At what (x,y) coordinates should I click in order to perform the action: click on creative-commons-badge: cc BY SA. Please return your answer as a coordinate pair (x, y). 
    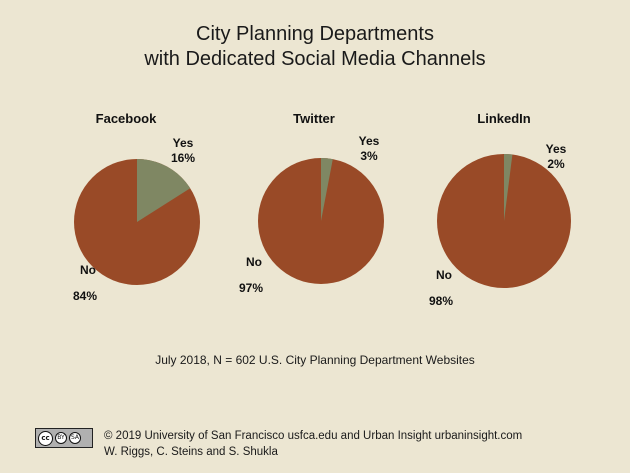
    Looking at the image, I should click on (64, 438).